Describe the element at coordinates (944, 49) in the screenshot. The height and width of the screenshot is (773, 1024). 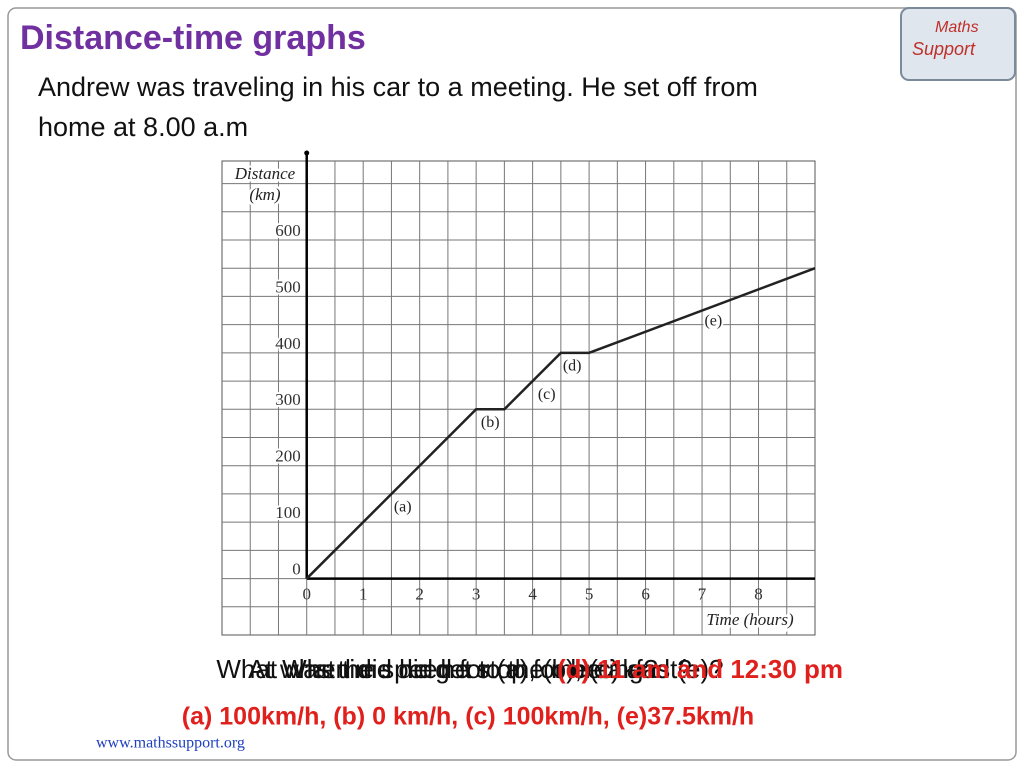
I see `logo-text: Support` at that location.